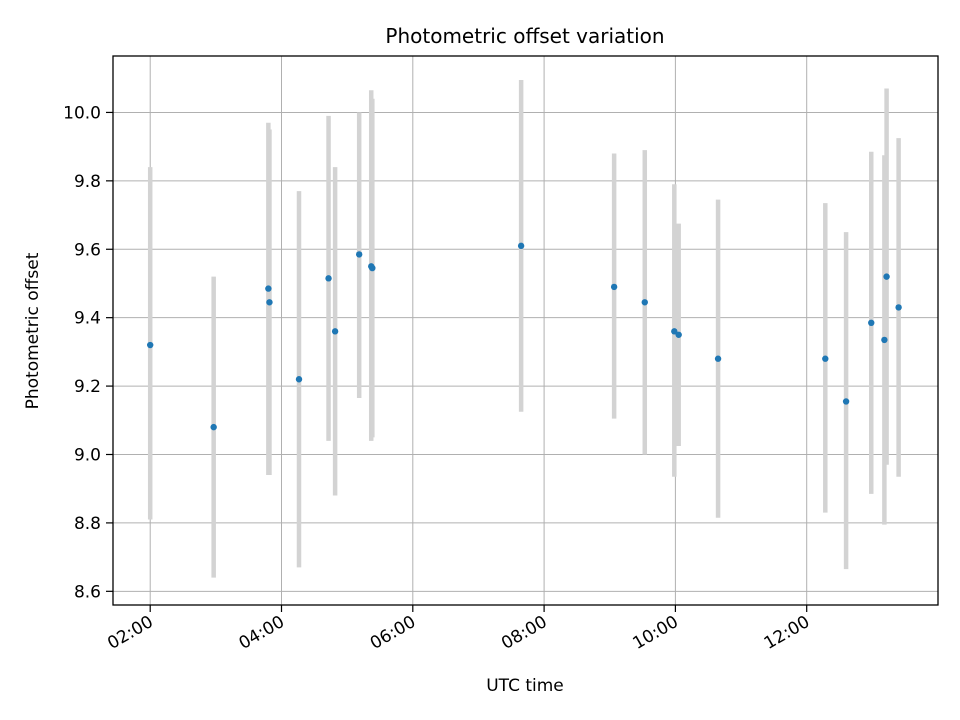  I want to click on y-tick-label: 9.2, so click(87, 387).